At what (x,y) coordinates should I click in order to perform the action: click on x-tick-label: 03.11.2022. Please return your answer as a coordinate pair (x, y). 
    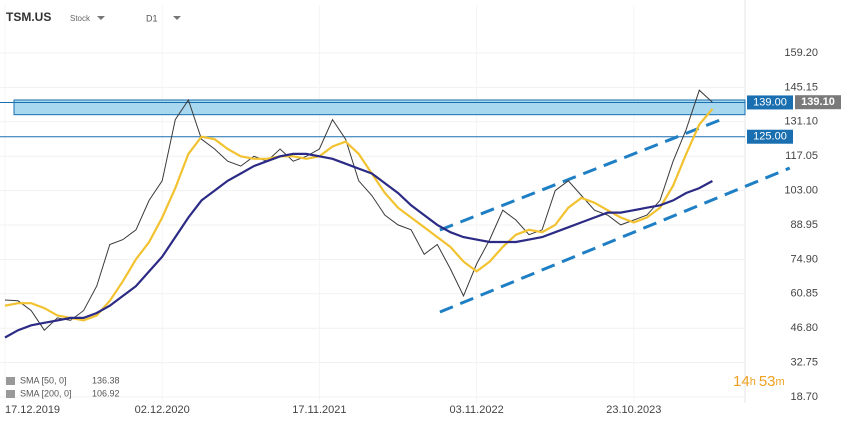
    Looking at the image, I should click on (476, 410).